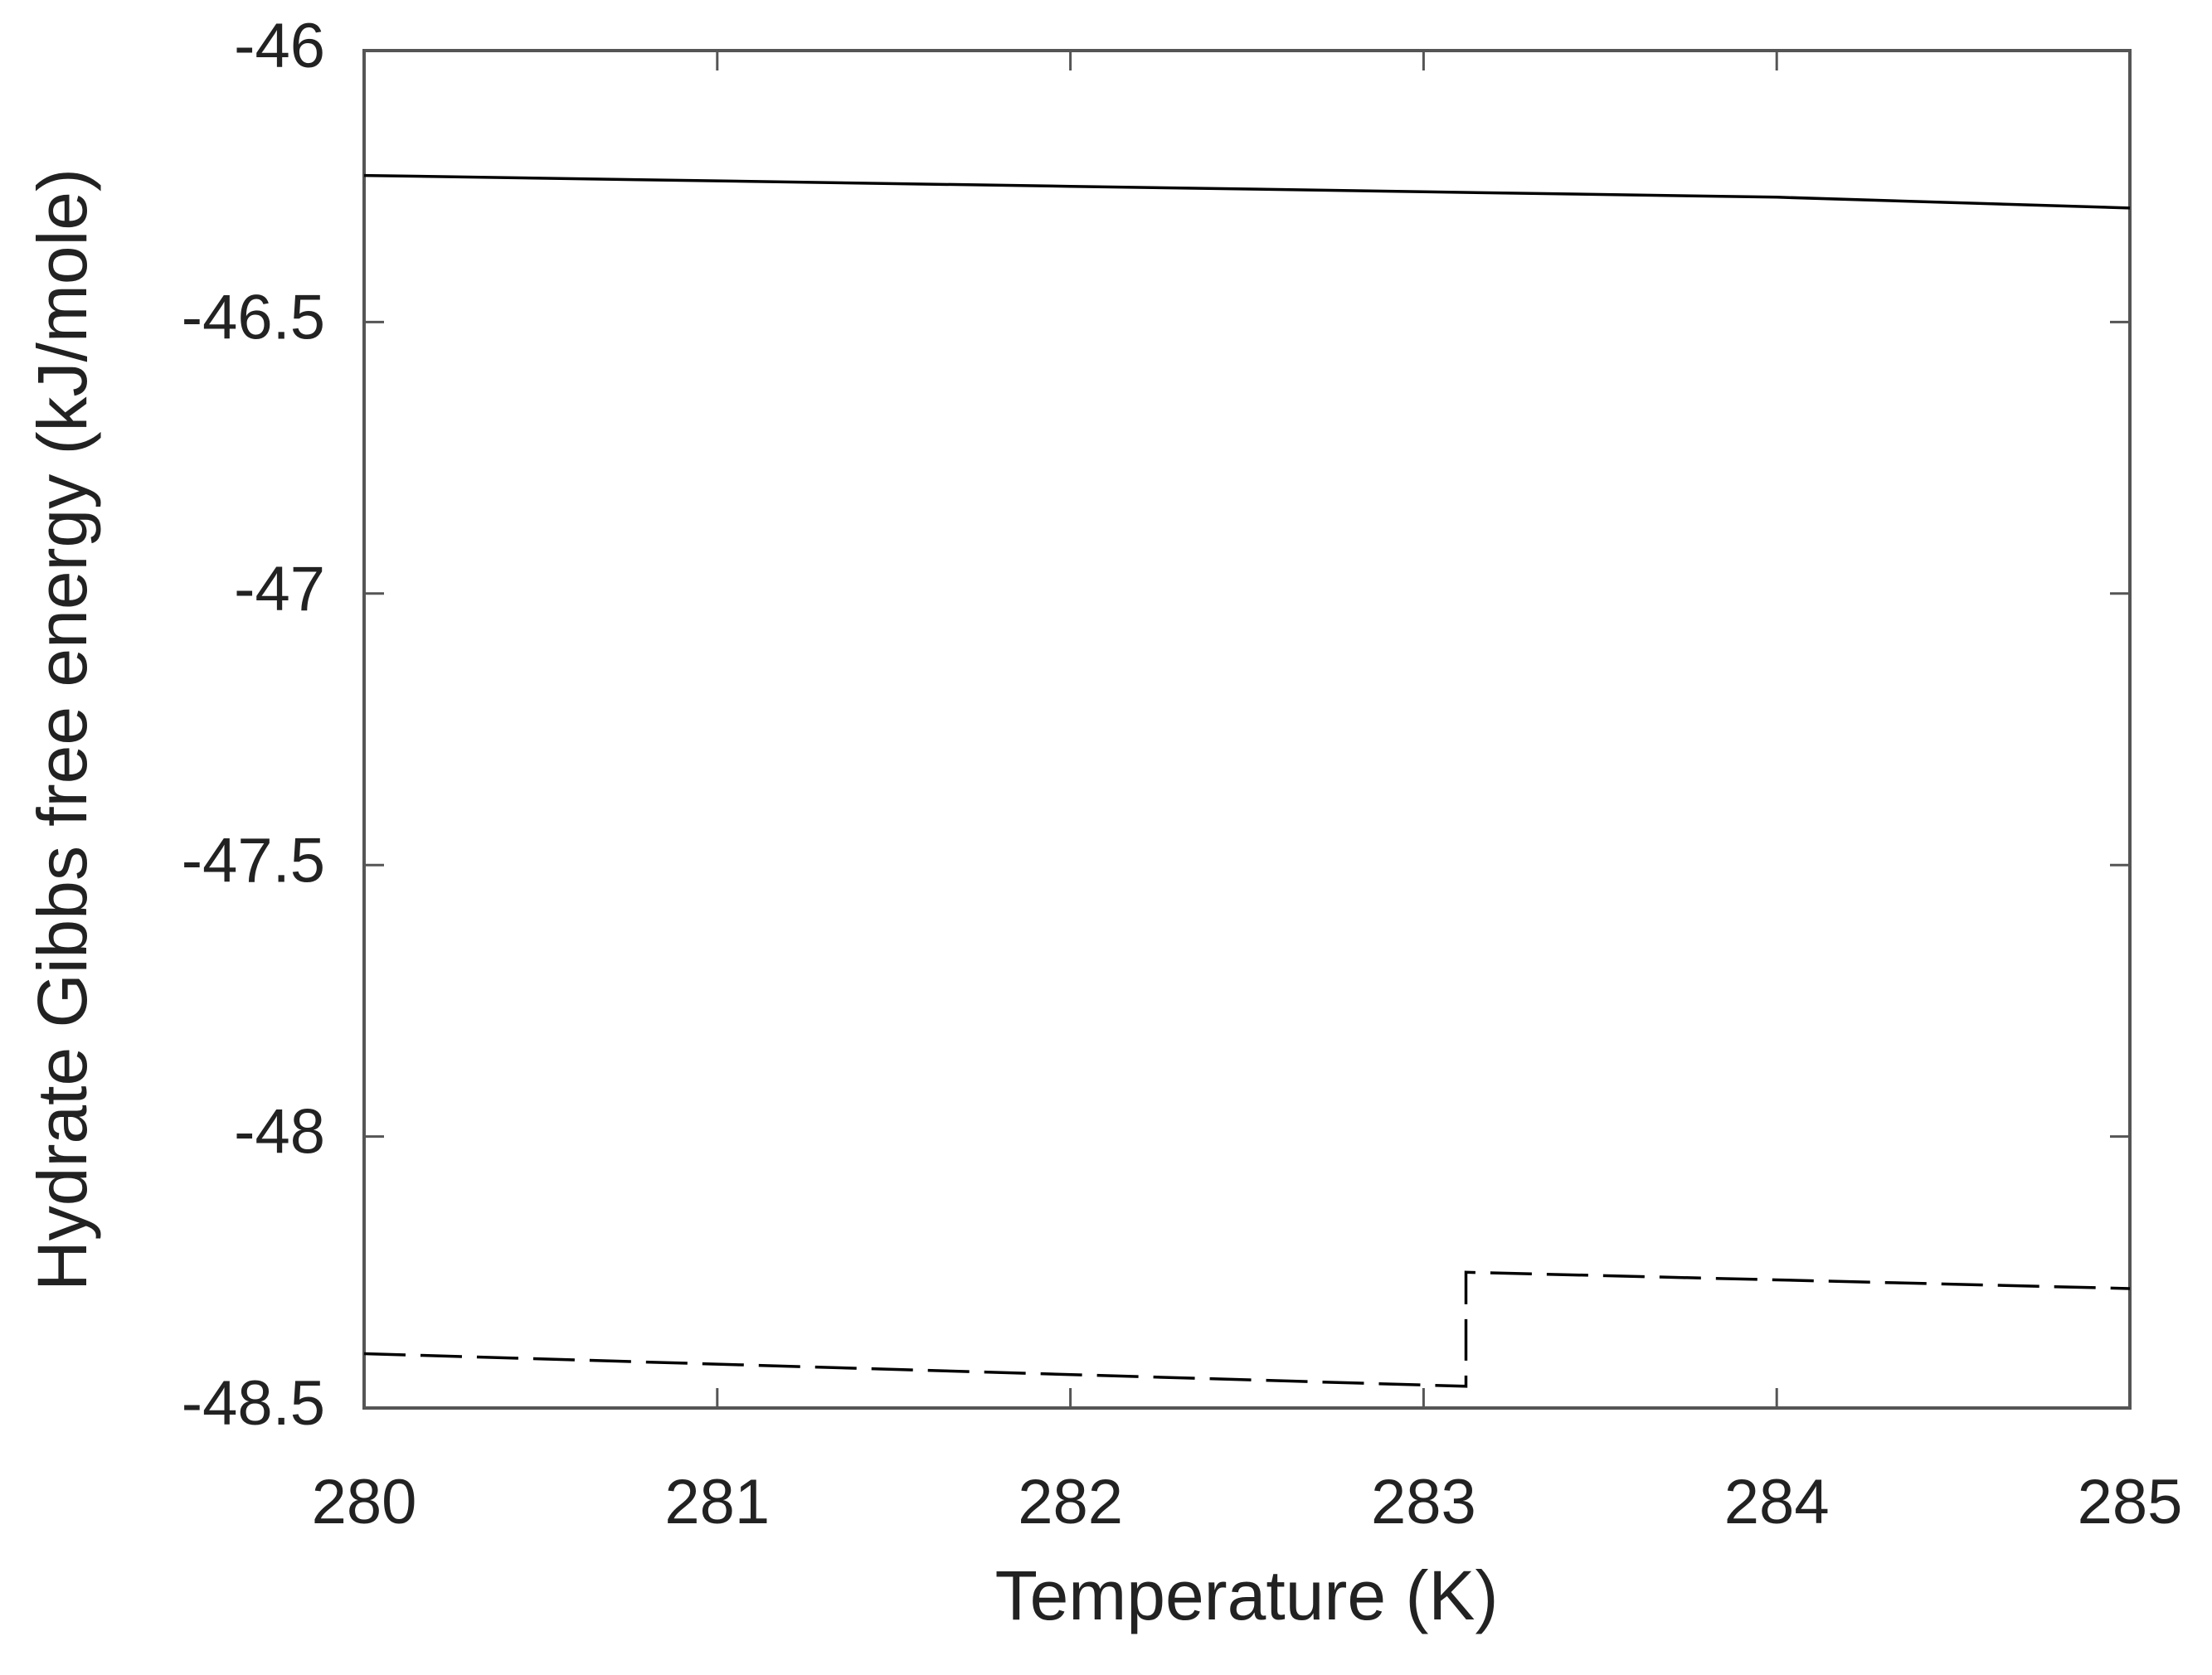 This screenshot has height=1675, width=2212. Describe the element at coordinates (254, 317) in the screenshot. I see `y-tick-label: -46.5` at that location.